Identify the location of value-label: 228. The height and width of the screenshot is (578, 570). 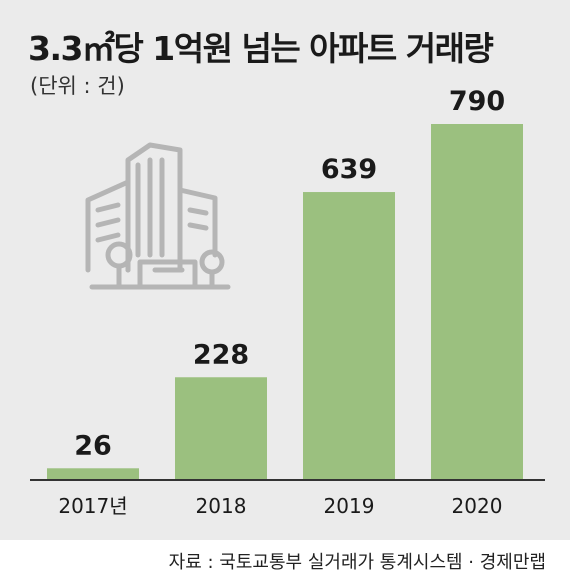
(221, 354).